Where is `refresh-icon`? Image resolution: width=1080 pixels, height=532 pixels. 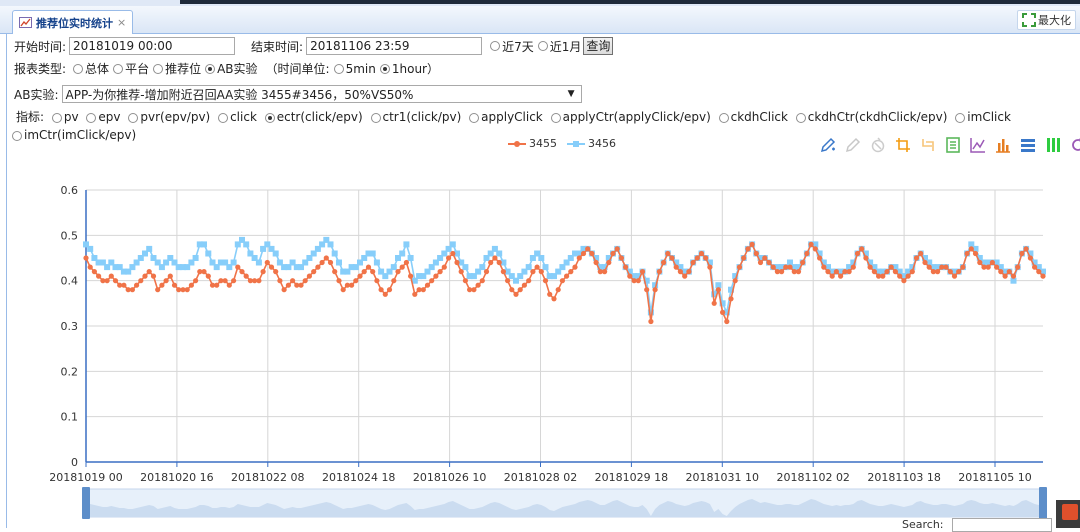 refresh-icon is located at coordinates (1075, 145).